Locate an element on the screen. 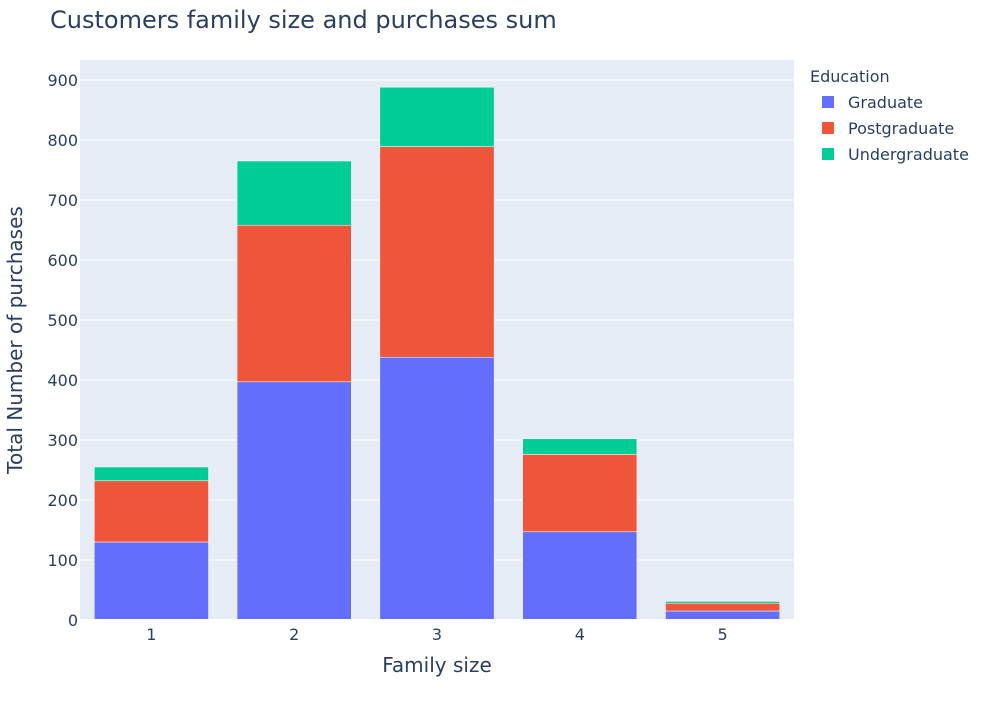 This screenshot has width=1000, height=704. y-tick-label: 400 is located at coordinates (62, 380).